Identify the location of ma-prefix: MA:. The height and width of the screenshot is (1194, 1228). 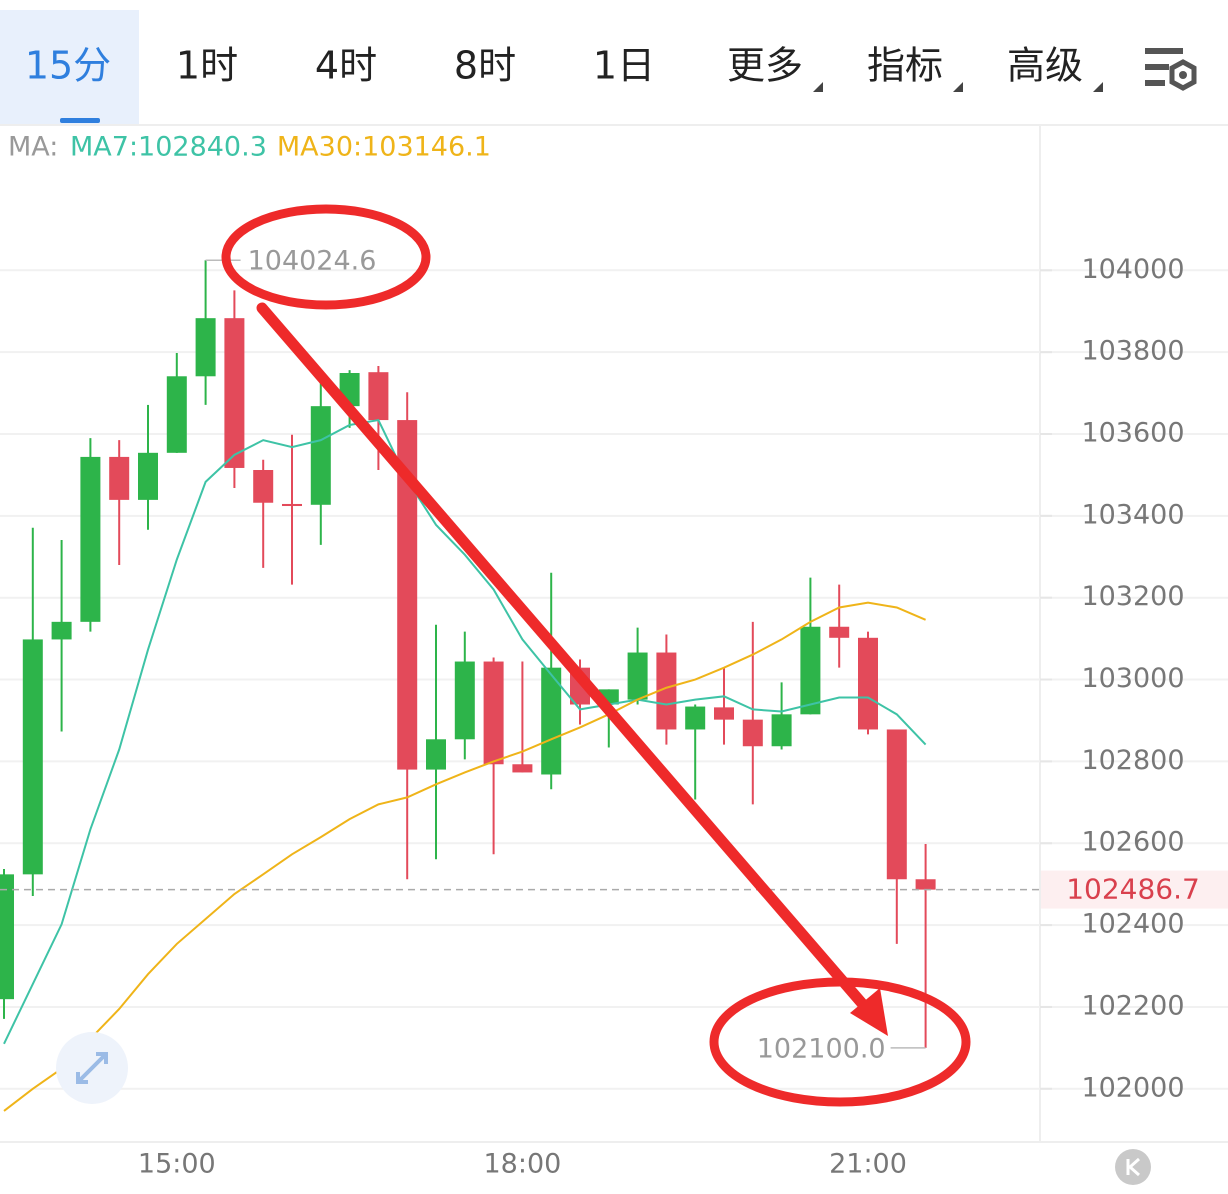
(33, 147).